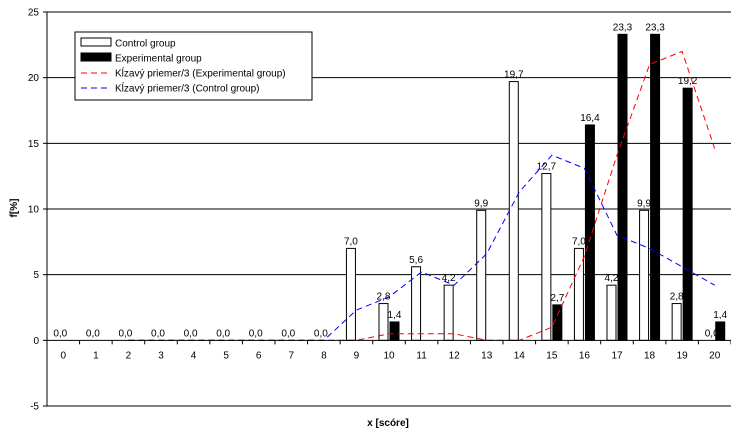 The height and width of the screenshot is (436, 731). Describe the element at coordinates (226, 355) in the screenshot. I see `x-tick-label: 5` at that location.